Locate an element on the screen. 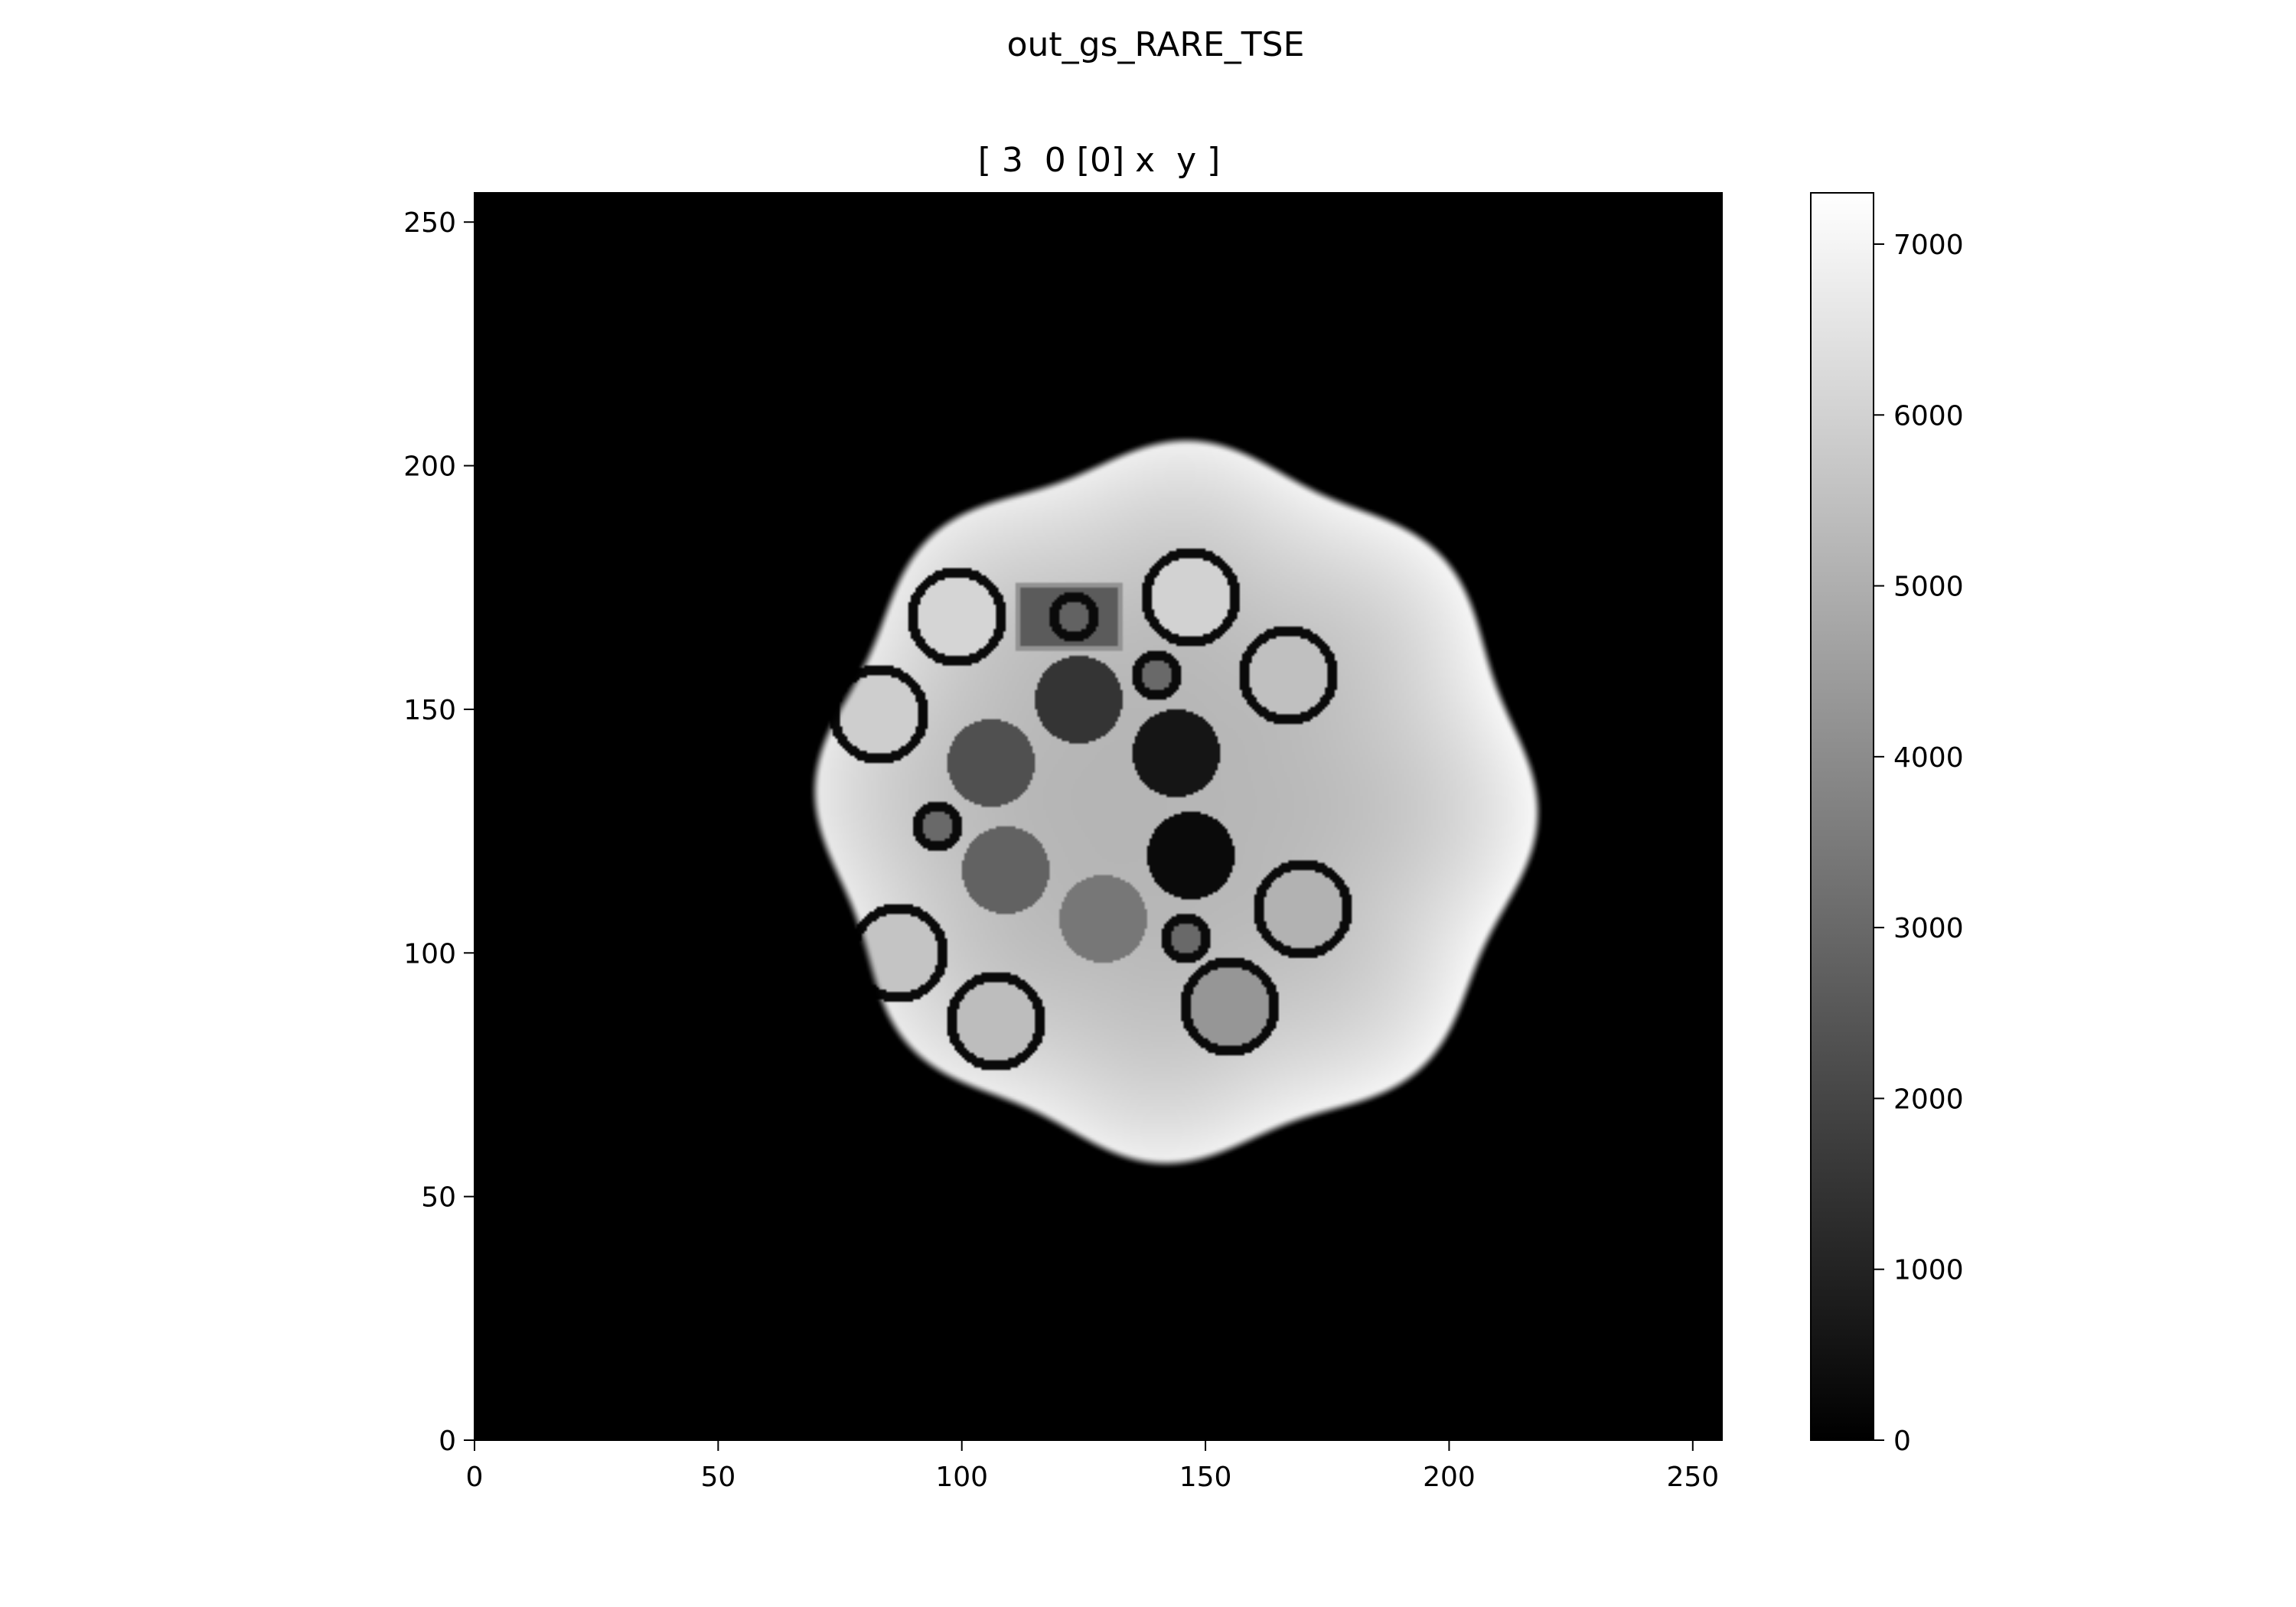 Image resolution: width=2296 pixels, height=1607 pixels. colorbar-tick-label: 3000 is located at coordinates (1928, 928).